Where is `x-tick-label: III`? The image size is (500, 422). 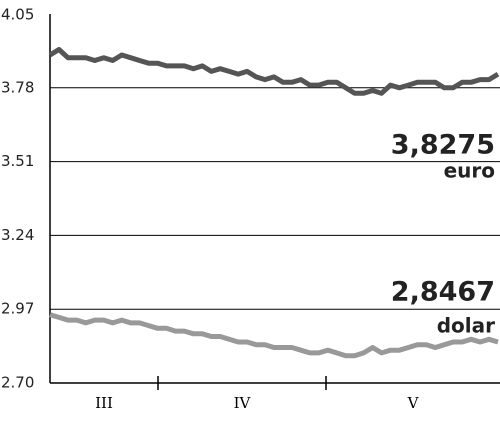
x-tick-label: III is located at coordinates (104, 403).